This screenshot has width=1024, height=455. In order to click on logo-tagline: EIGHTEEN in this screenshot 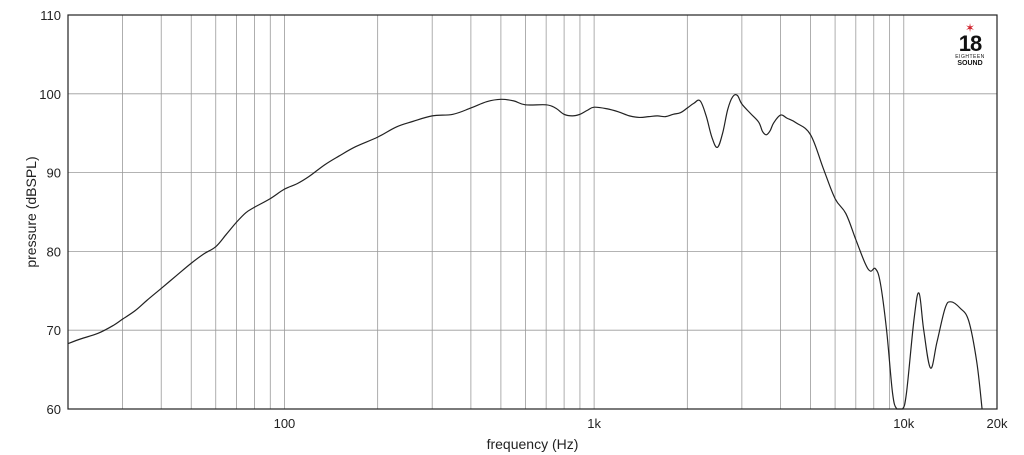, I will do `click(970, 57)`.